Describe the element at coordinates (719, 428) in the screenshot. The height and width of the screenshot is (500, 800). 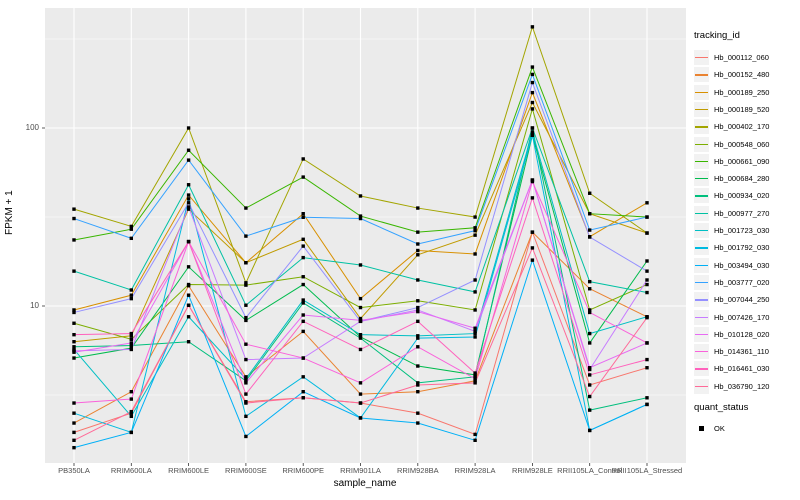
I see `legend-item-label: OK` at that location.